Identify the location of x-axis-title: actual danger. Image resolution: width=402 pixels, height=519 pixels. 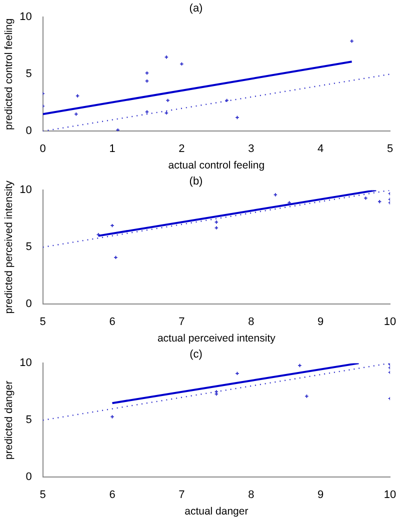
(216, 512).